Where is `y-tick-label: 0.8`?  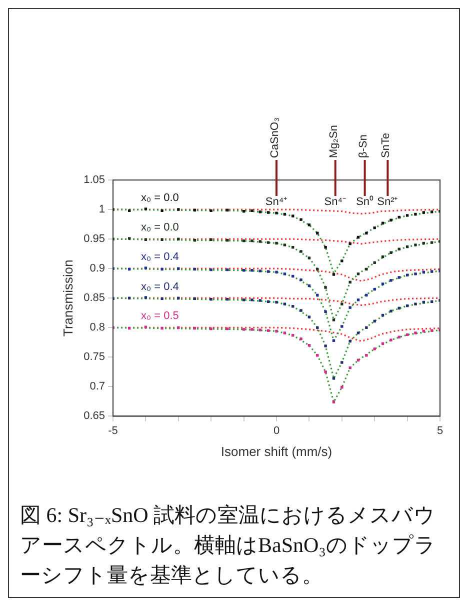 y-tick-label: 0.8 is located at coordinates (98, 328).